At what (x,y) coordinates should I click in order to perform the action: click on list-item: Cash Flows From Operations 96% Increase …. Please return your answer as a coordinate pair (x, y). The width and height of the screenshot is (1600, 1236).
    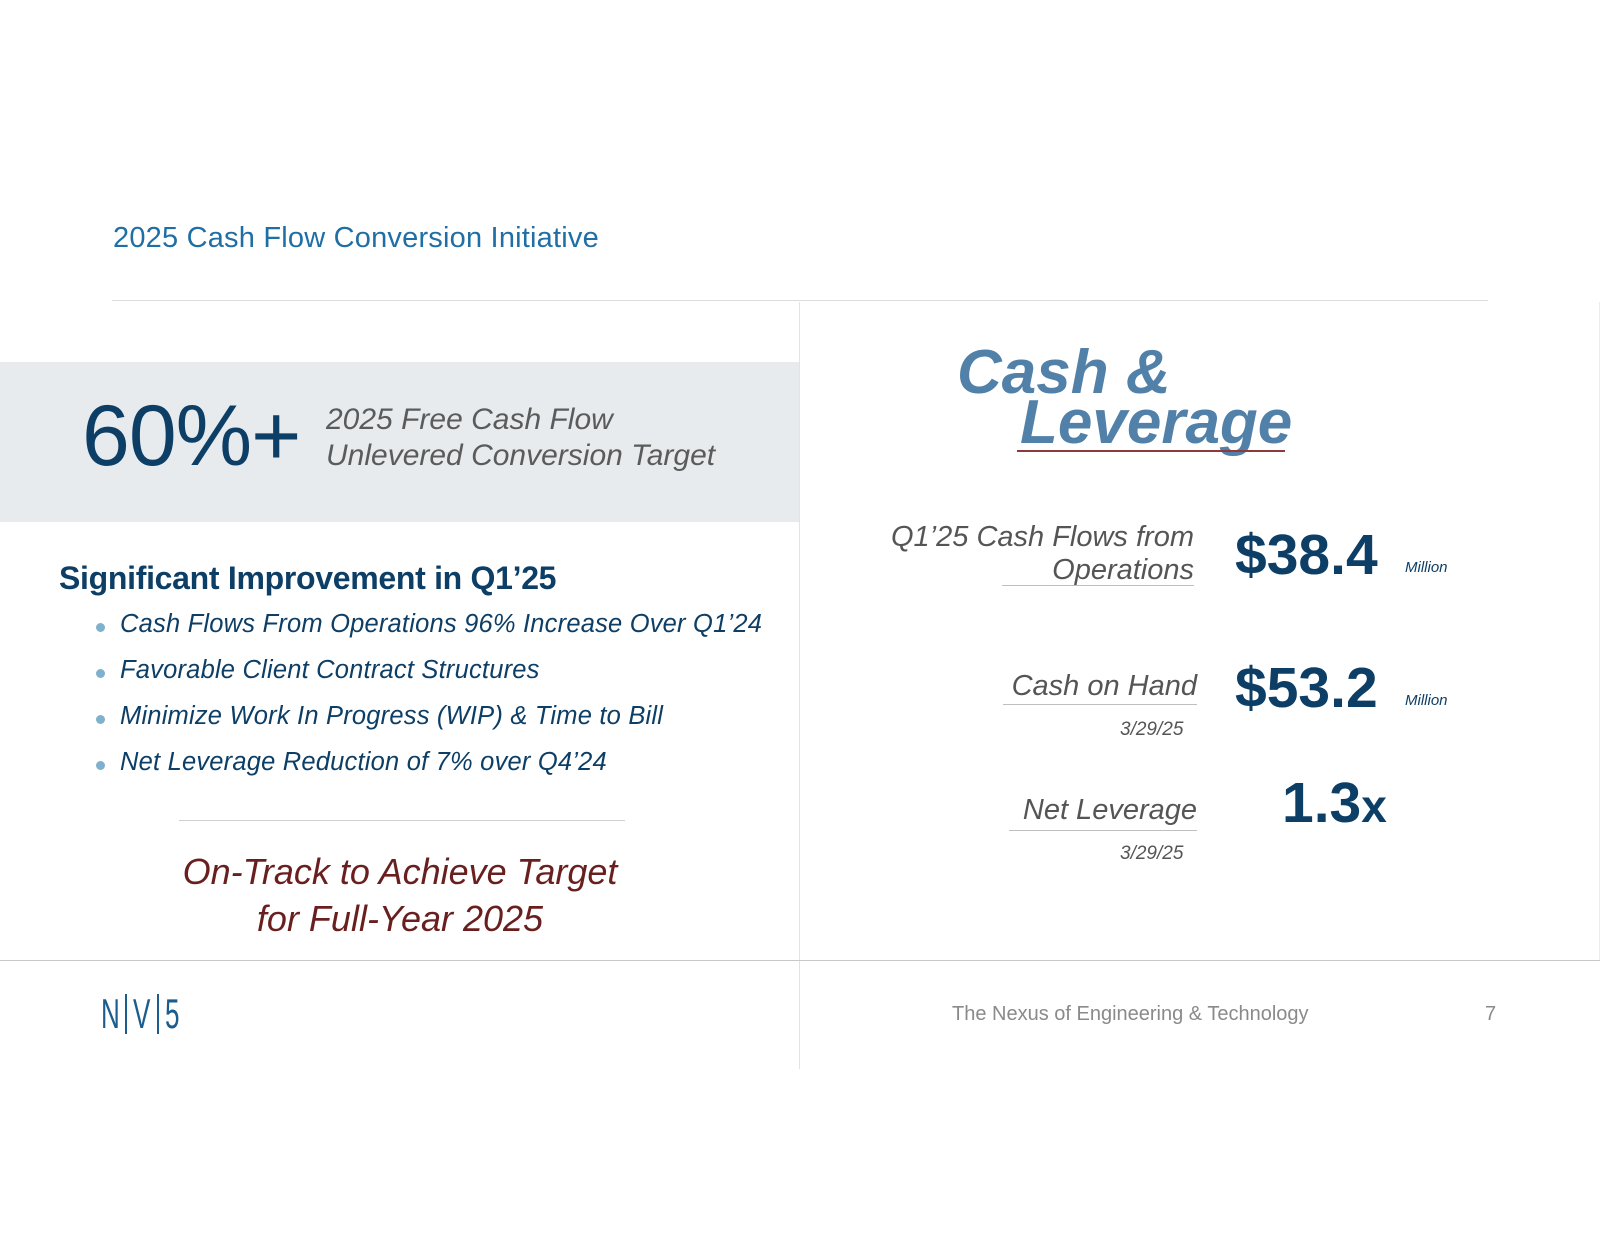
    Looking at the image, I should click on (428, 633).